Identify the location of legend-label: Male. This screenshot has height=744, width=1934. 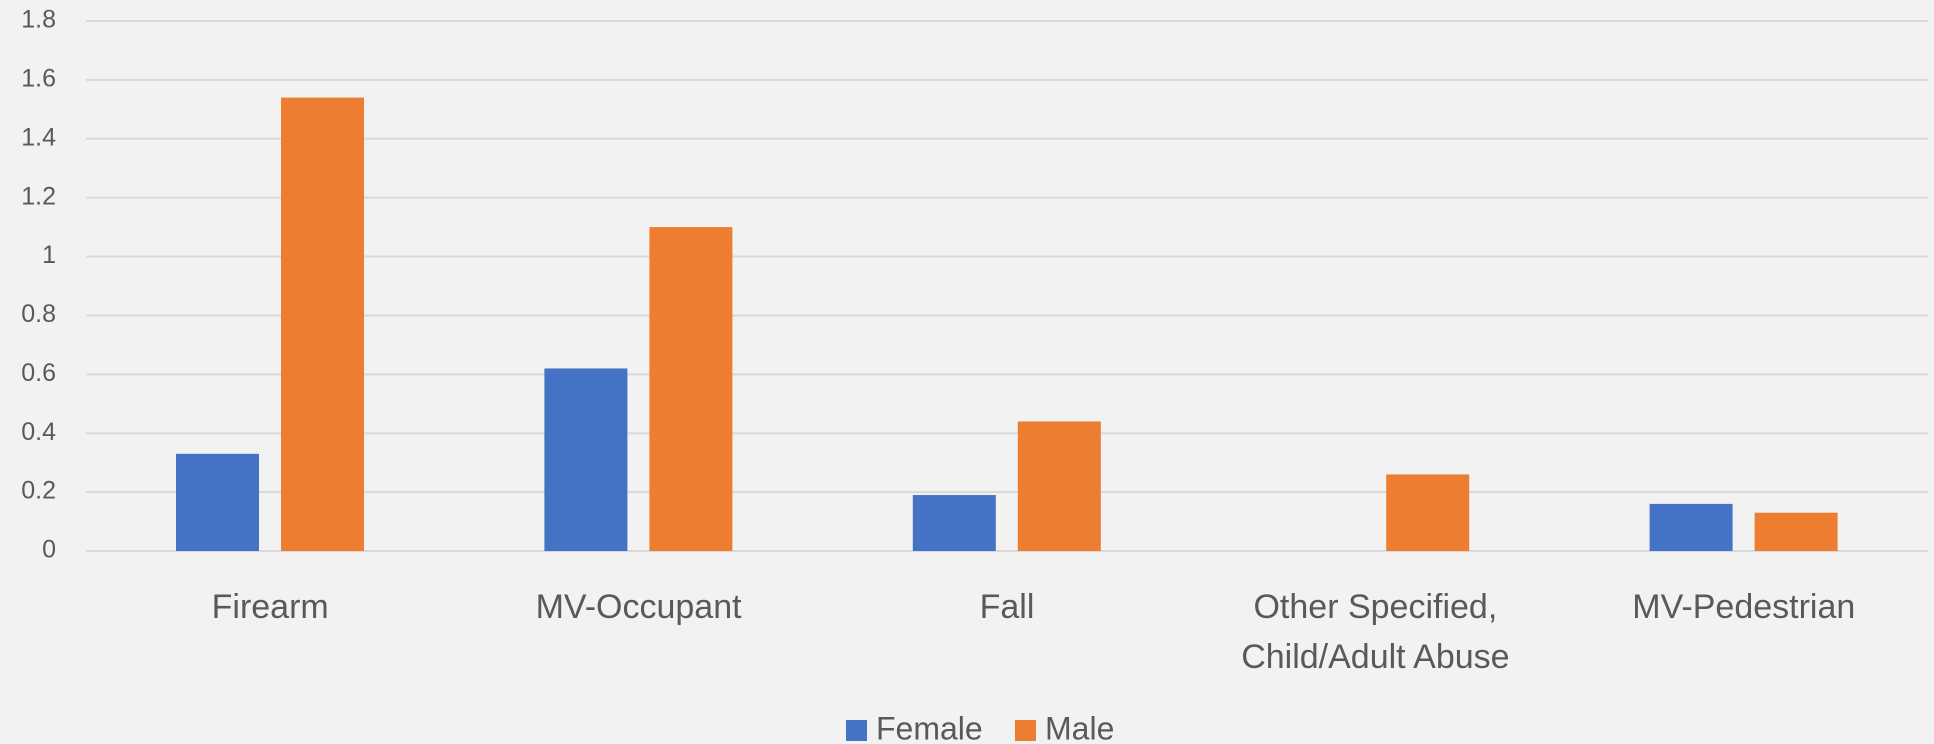
(1079, 727).